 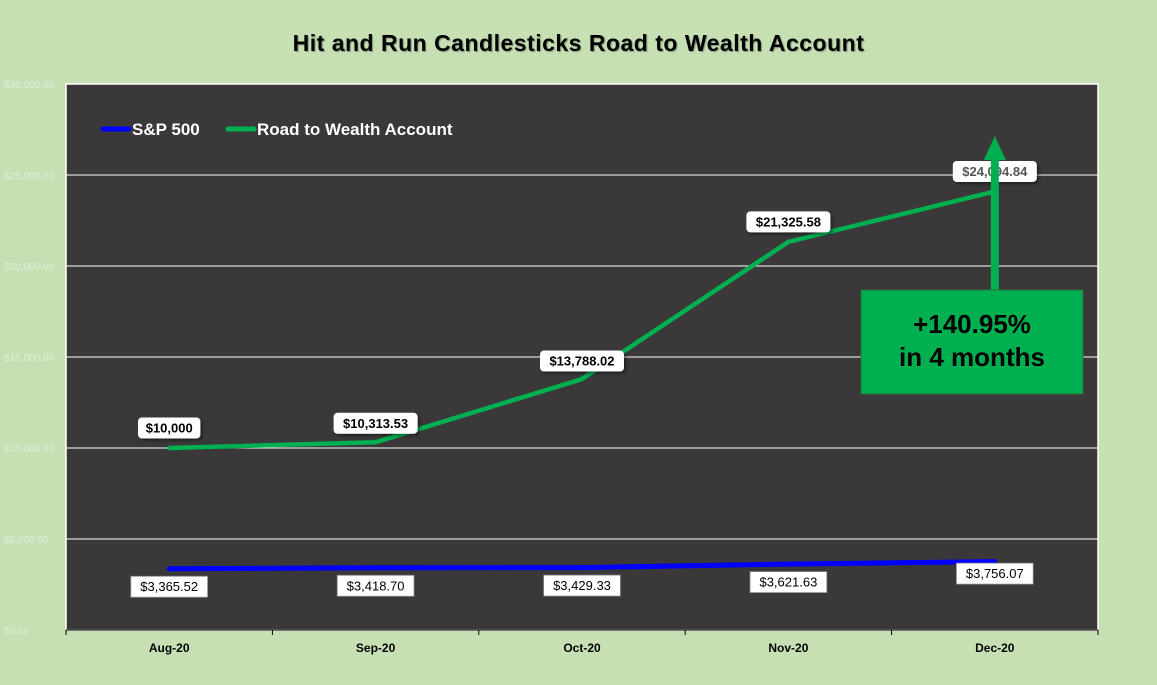 I want to click on legend-item-sp500: S&P 500, so click(x=150, y=129).